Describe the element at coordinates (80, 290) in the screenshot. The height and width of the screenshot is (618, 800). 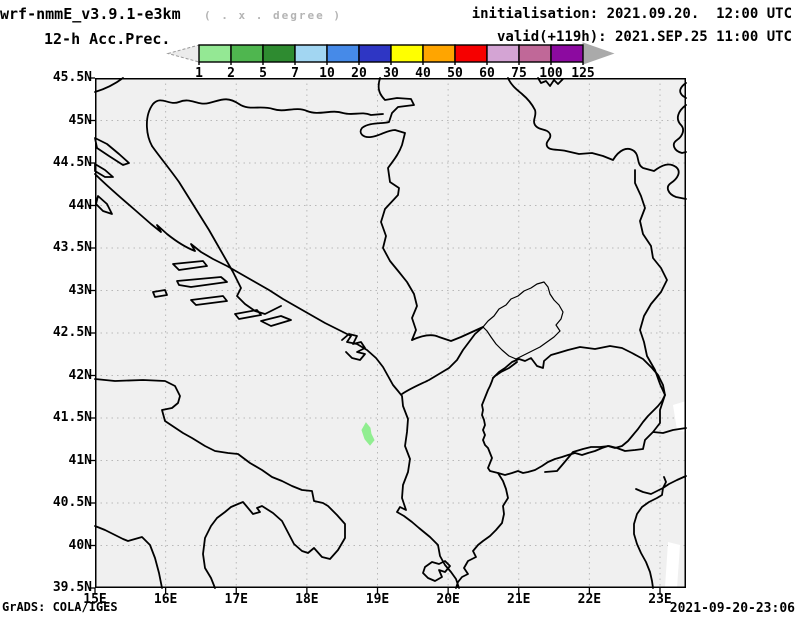
I see `lat-tick-label: 43N` at that location.